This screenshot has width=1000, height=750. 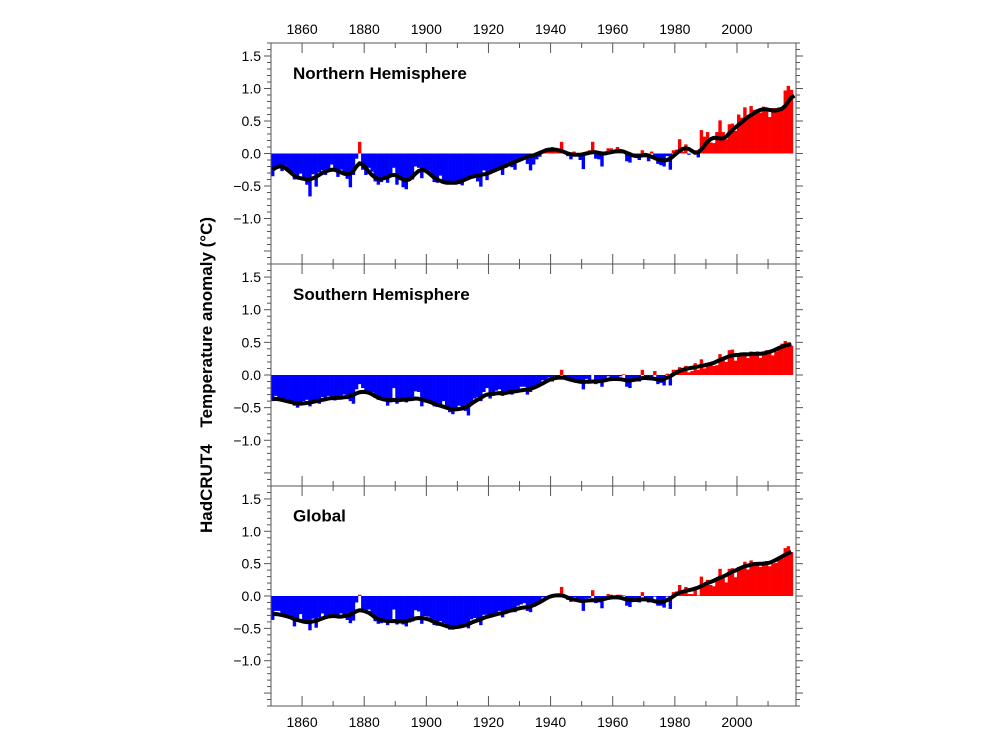 What do you see at coordinates (252, 531) in the screenshot?
I see `y-tick-label: 1.0` at bounding box center [252, 531].